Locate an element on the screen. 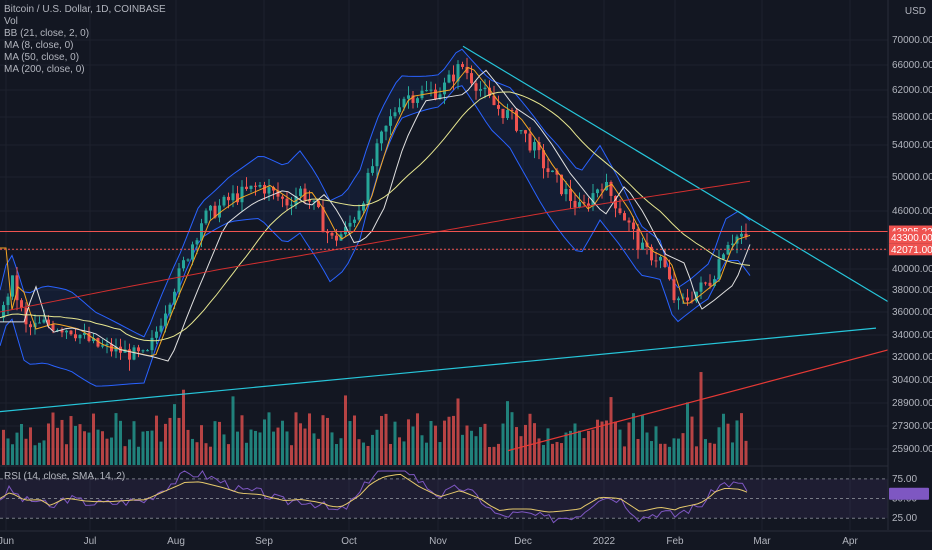 The width and height of the screenshot is (932, 550). price-tick-label: 58000.00 is located at coordinates (912, 117).